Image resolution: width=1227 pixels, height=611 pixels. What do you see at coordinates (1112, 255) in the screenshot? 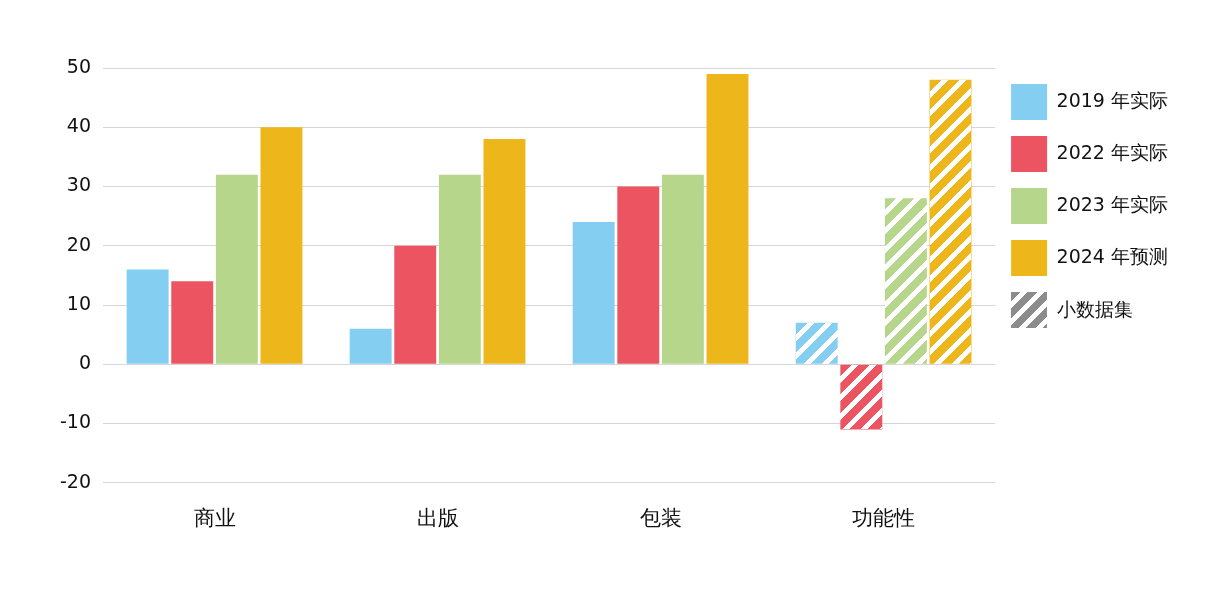
I see `legend-label: 2024 年预测` at bounding box center [1112, 255].